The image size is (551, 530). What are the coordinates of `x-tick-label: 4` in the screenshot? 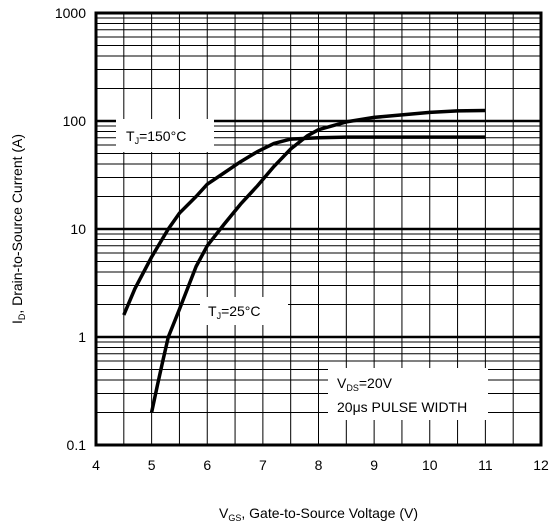 It's located at (96, 465).